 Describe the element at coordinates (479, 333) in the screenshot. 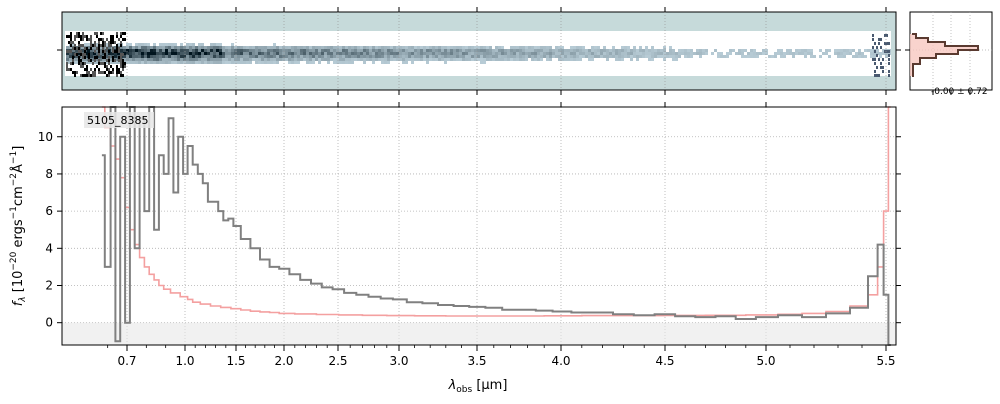

I see `zero-reference-band` at that location.